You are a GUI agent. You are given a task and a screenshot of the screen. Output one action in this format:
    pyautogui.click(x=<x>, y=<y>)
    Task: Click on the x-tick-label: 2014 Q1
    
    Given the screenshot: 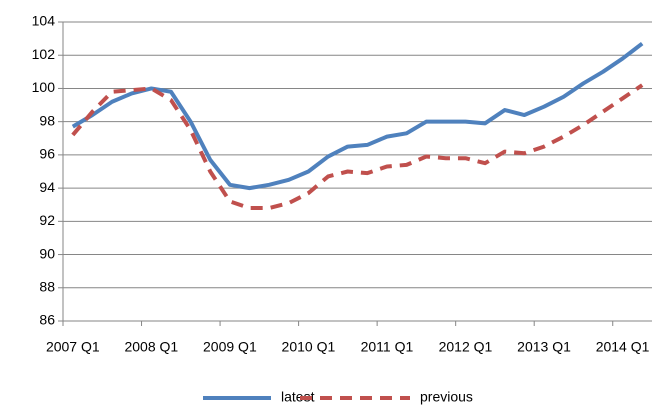 What is the action you would take?
    pyautogui.click(x=623, y=347)
    